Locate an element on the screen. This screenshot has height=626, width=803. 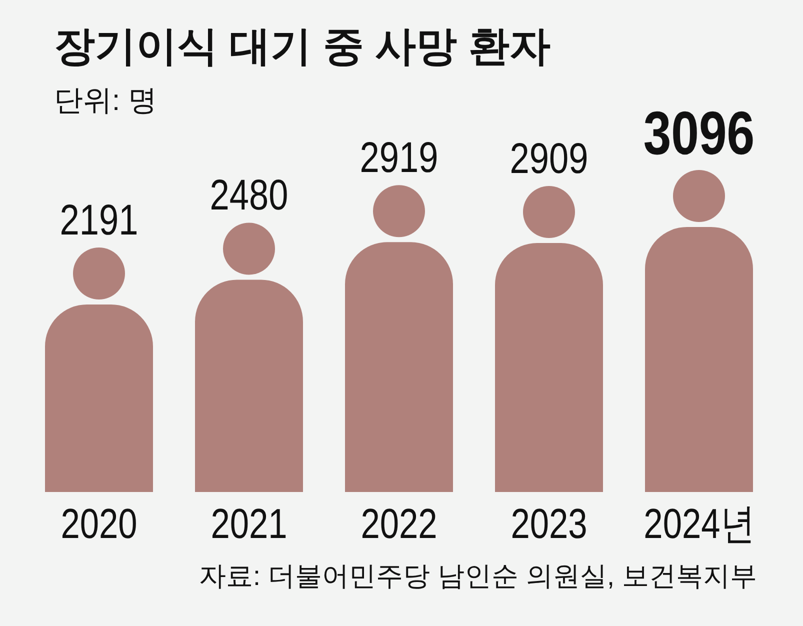
data-label: 2480 is located at coordinates (249, 195).